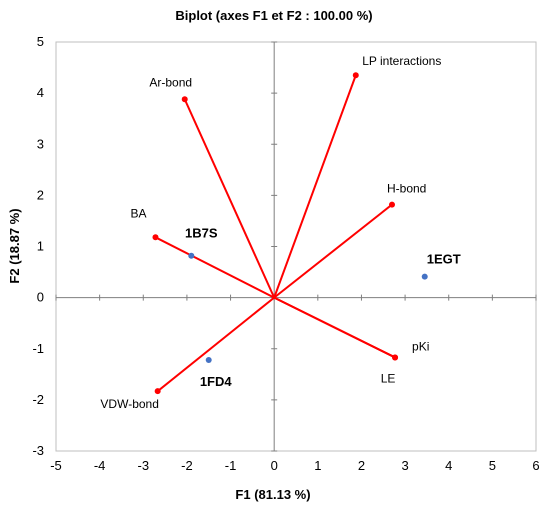 The height and width of the screenshot is (510, 550). What do you see at coordinates (404, 465) in the screenshot?
I see `x-tick-label: 3` at bounding box center [404, 465].